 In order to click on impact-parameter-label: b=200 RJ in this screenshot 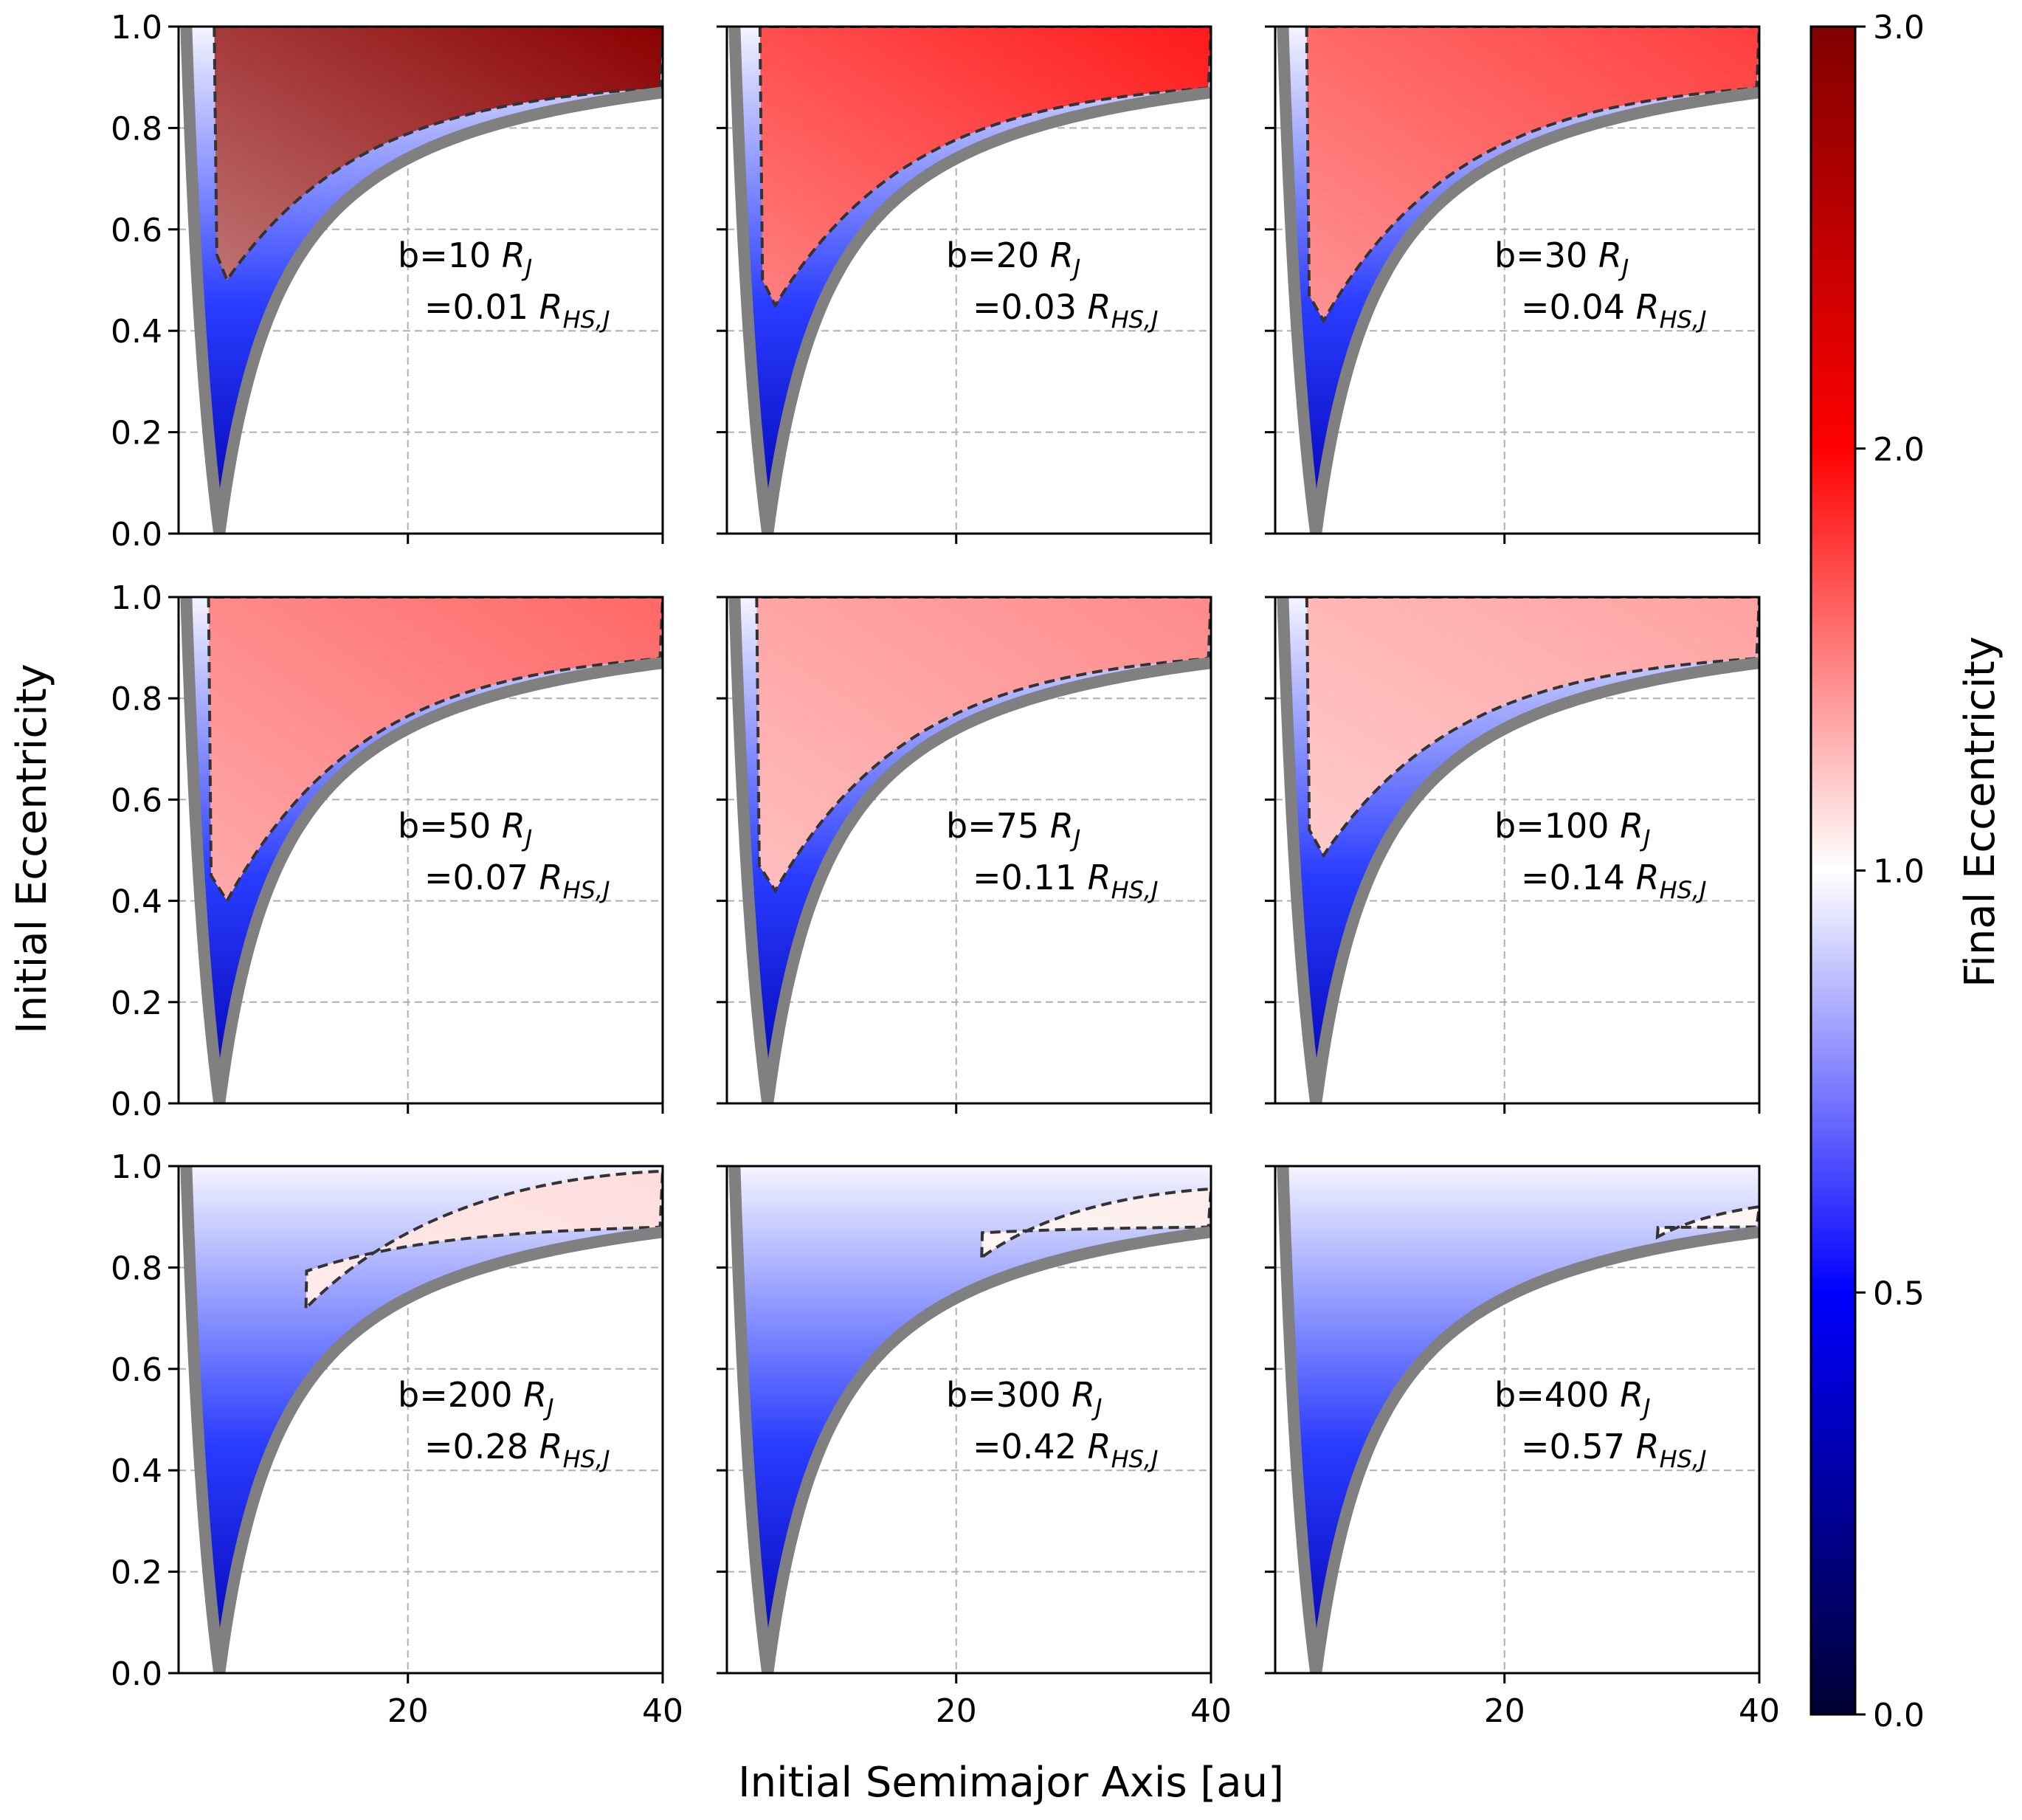, I will do `click(476, 1398)`.